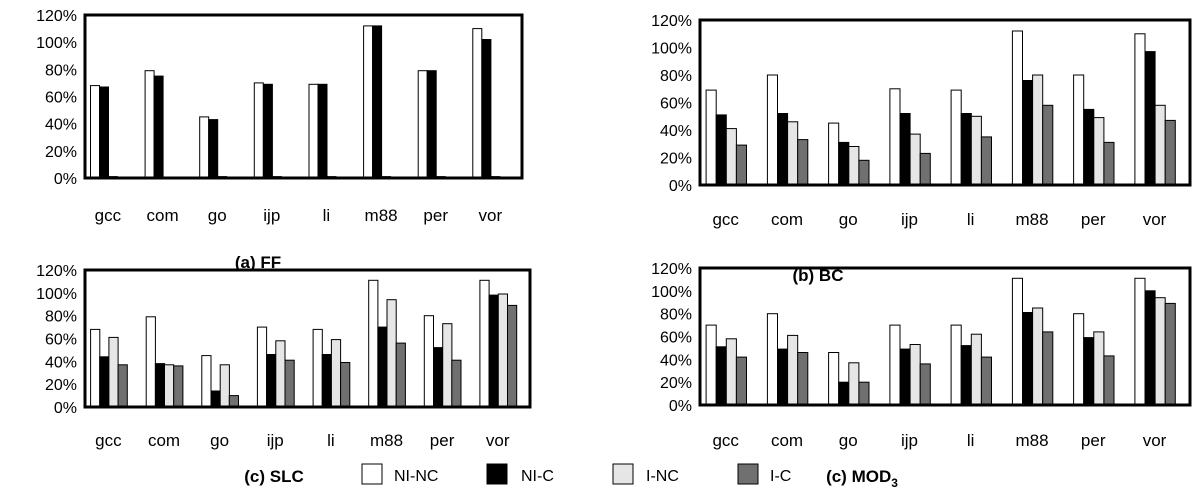  What do you see at coordinates (711, 365) in the screenshot?
I see `chart-d-bar-ni-nc-gcc` at bounding box center [711, 365].